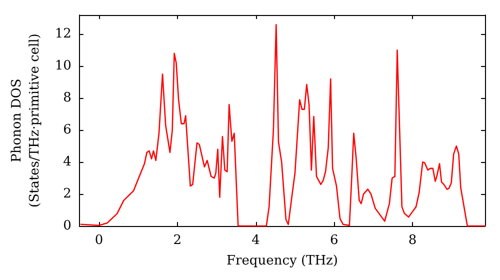 The image size is (500, 280). I want to click on y-tick-label: 4, so click(67, 162).